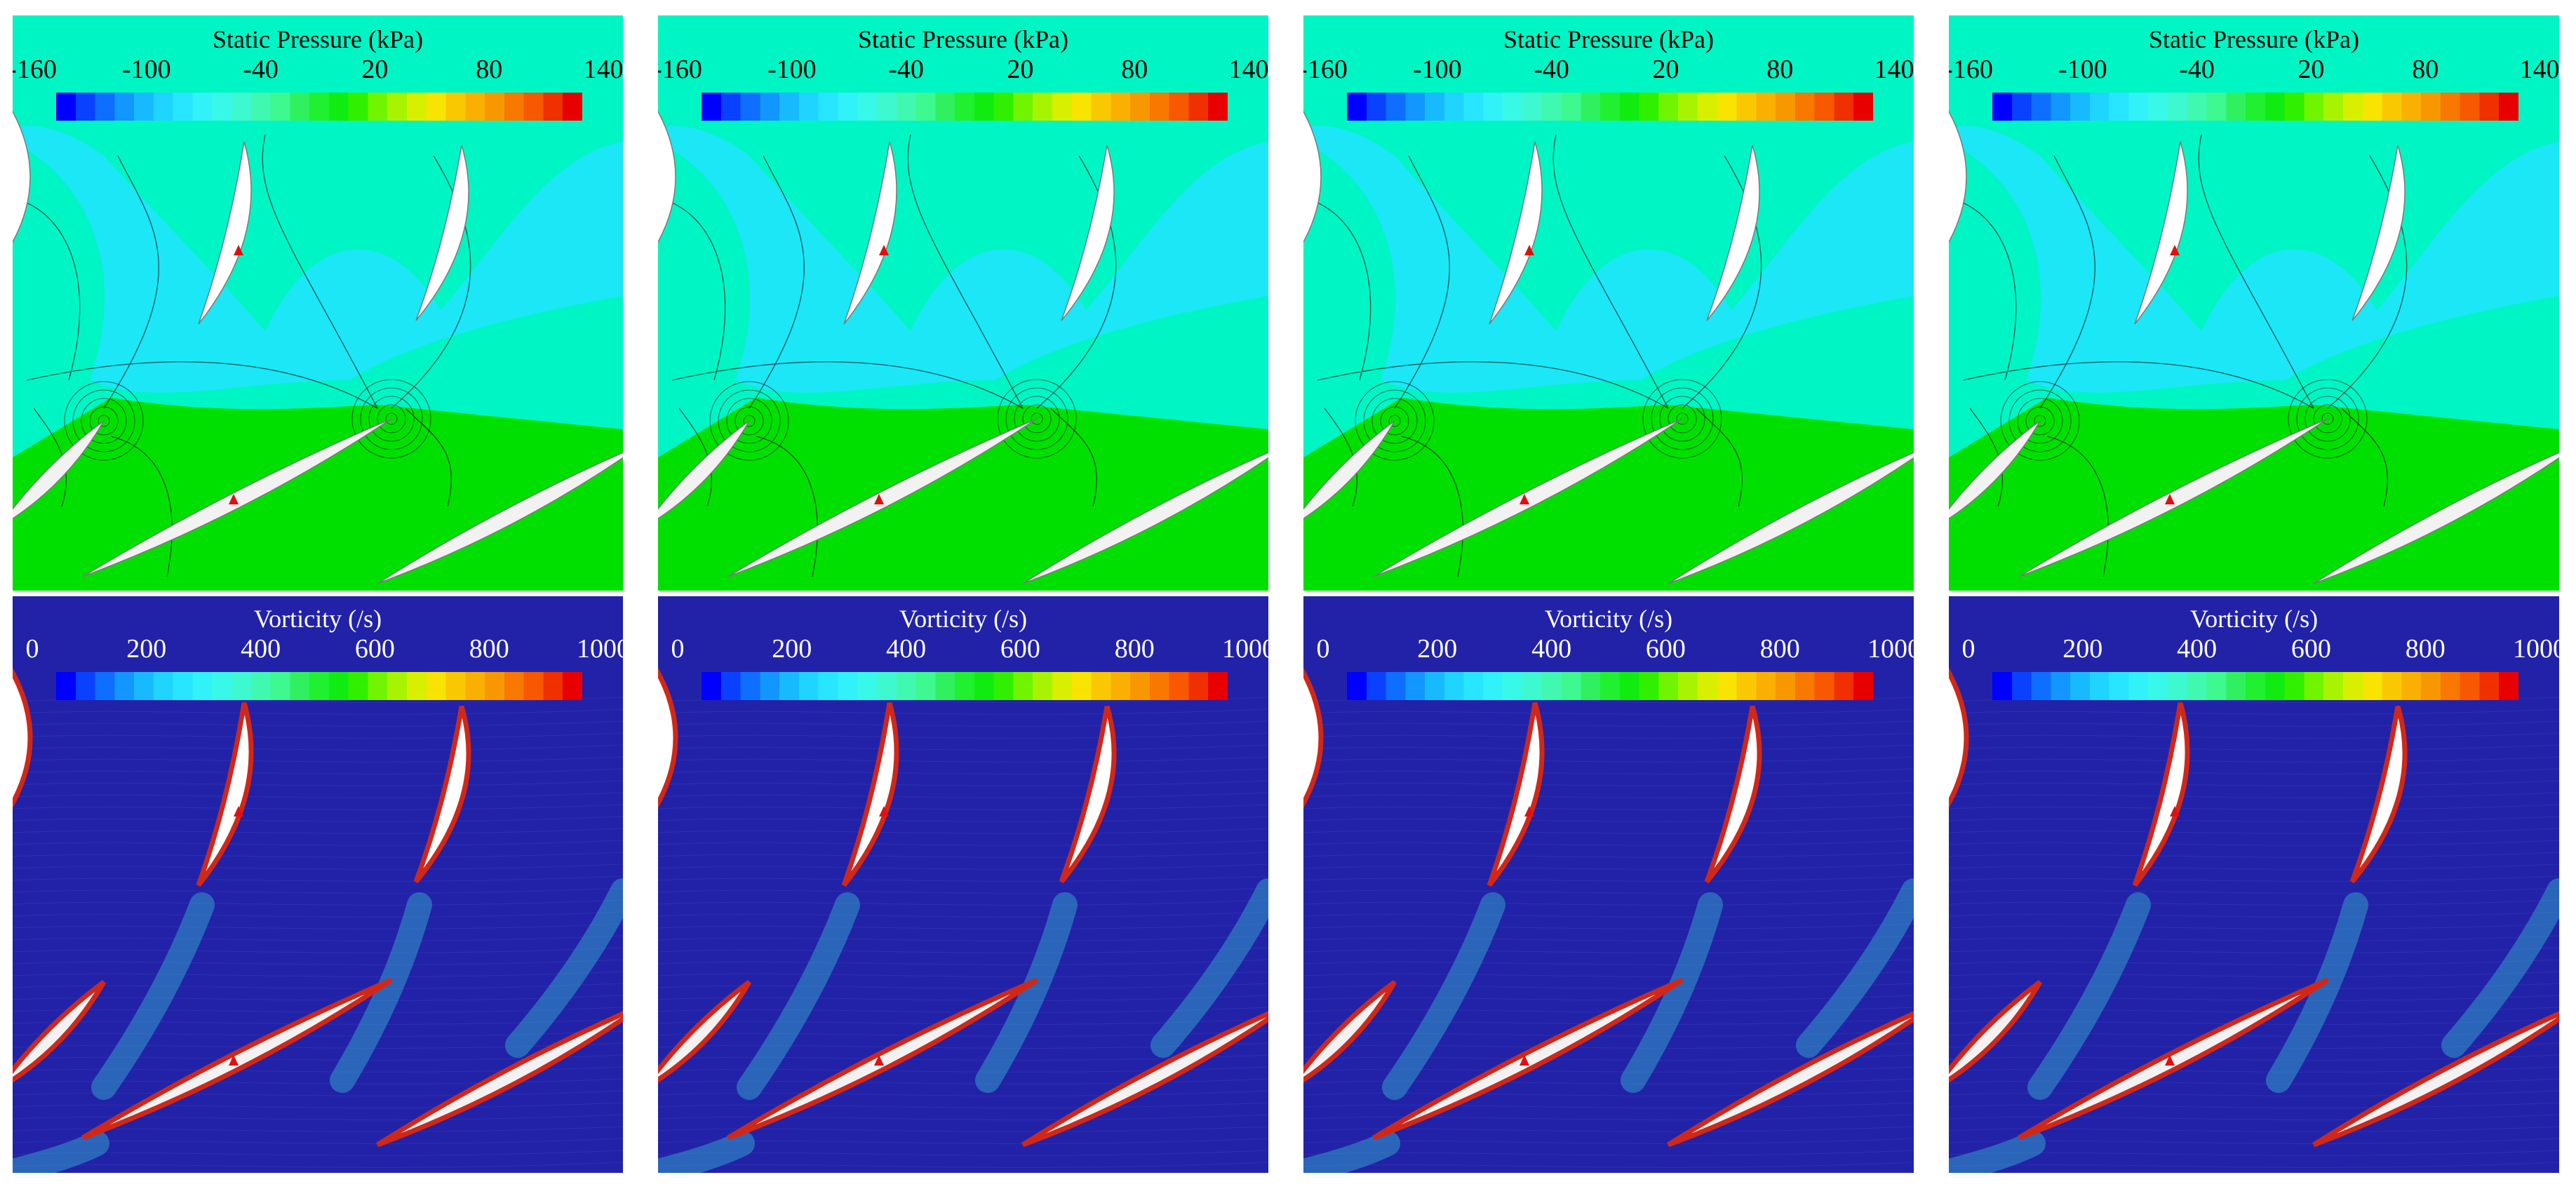 This screenshot has width=2576, height=1189. What do you see at coordinates (319, 686) in the screenshot?
I see `vorticity-colorbar` at bounding box center [319, 686].